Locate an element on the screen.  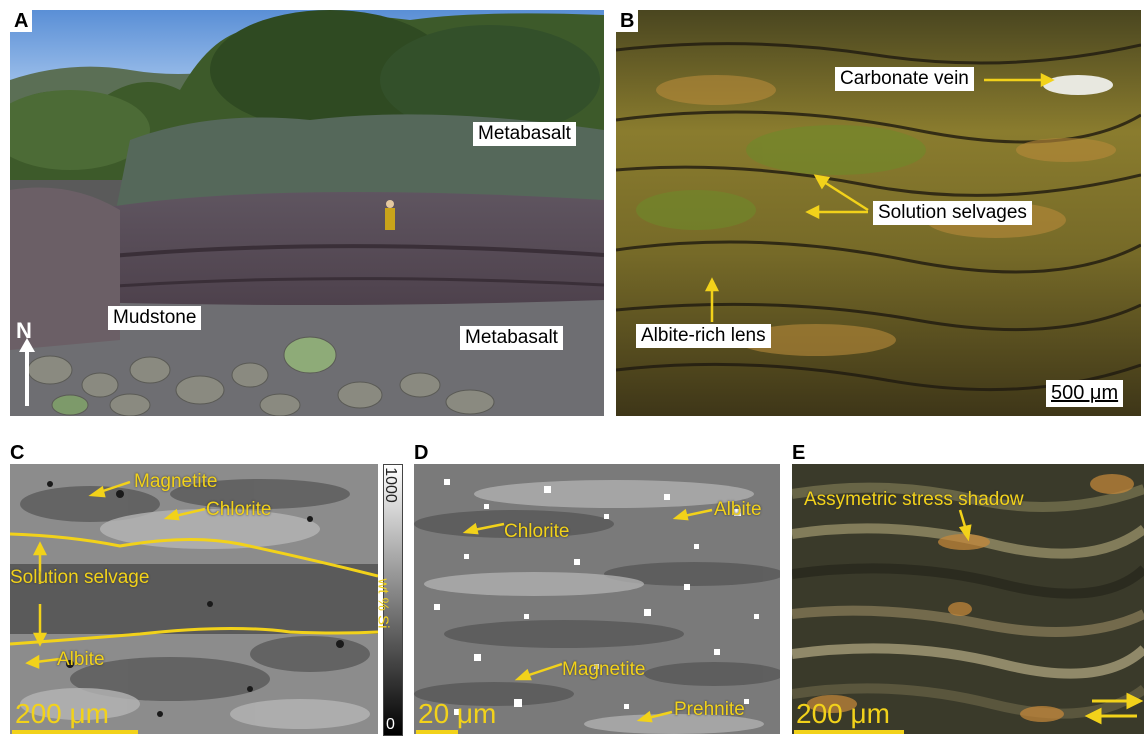
label-metabasalt-top: Metabasalt is located at coordinates (524, 134).